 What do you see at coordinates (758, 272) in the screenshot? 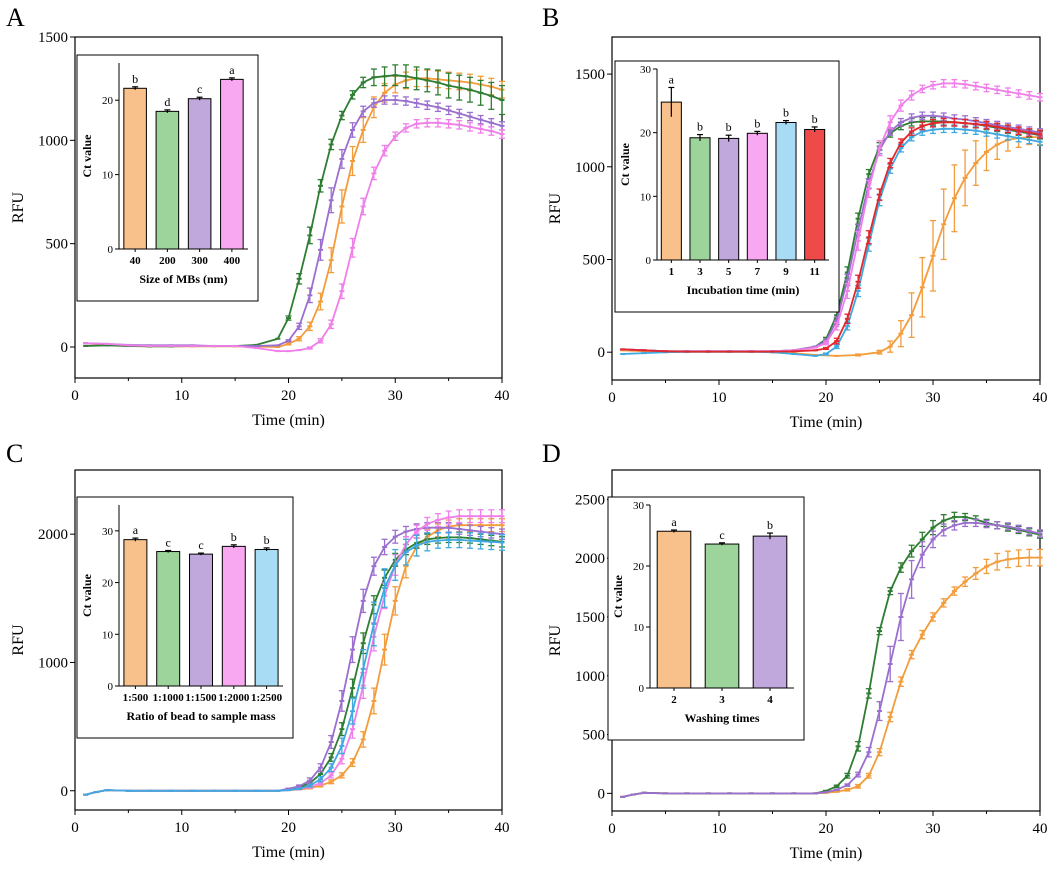
I see `inset-x-tick-label: 7` at bounding box center [758, 272].